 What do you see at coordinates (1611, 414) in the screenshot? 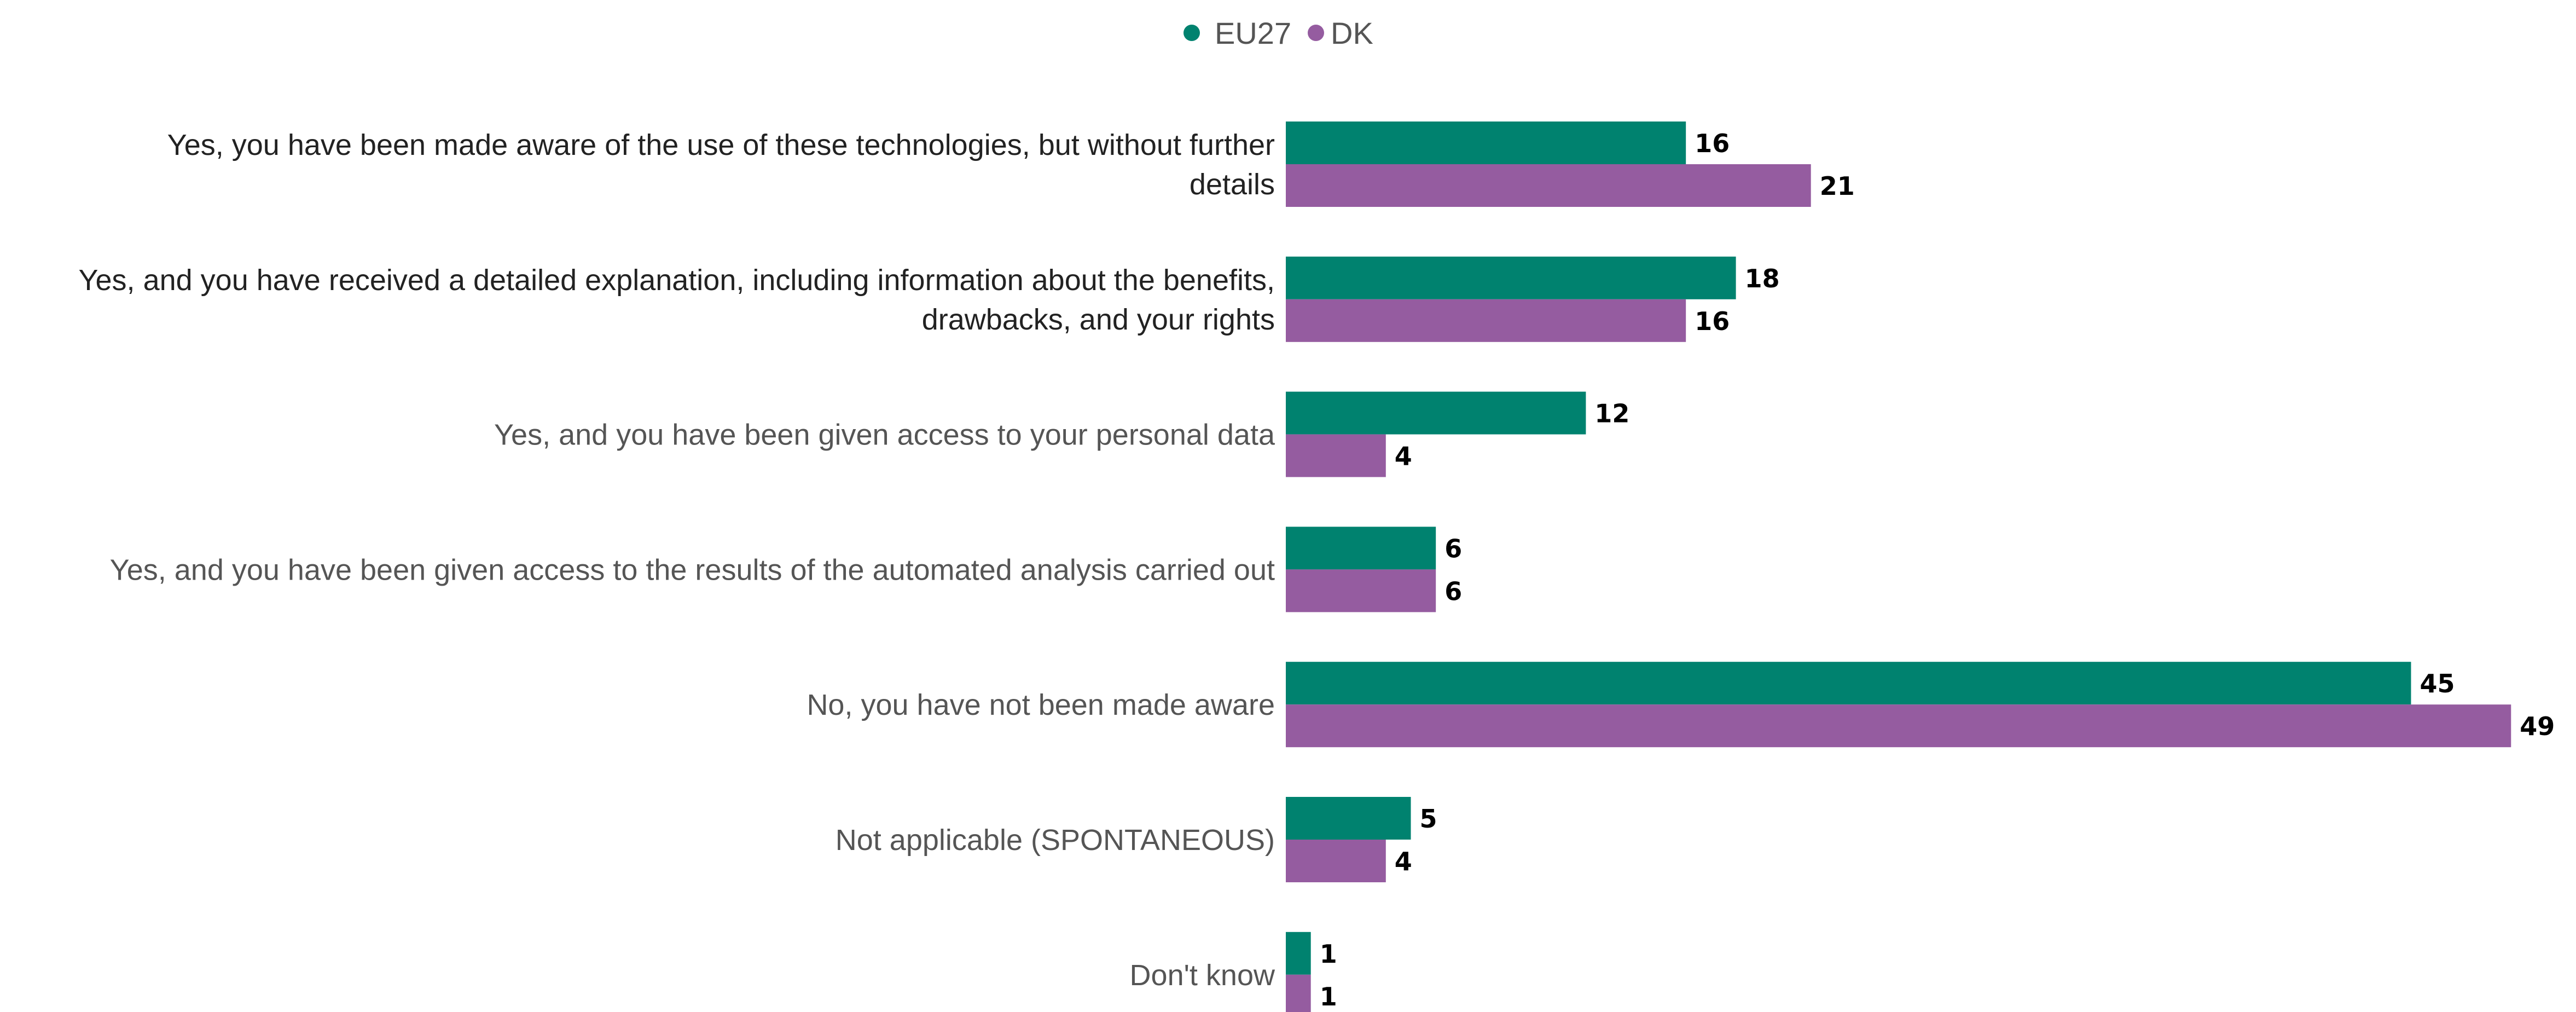
I see `value-label-eu27: 12` at bounding box center [1611, 414].